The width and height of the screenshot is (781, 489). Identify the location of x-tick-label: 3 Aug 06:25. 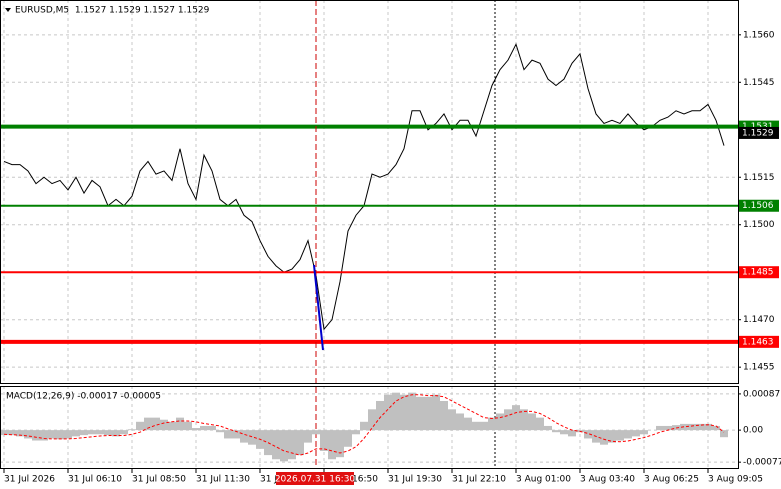
(671, 480).